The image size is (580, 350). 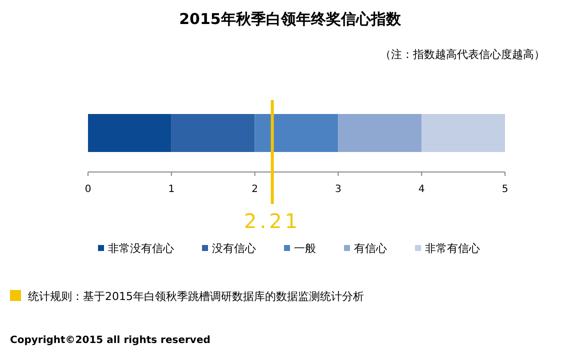 What do you see at coordinates (338, 189) in the screenshot?
I see `x-tick-label: 3` at bounding box center [338, 189].